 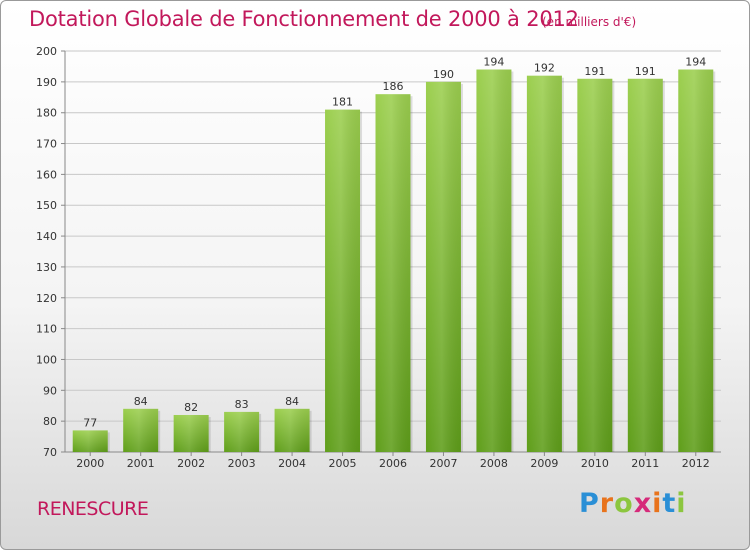 What do you see at coordinates (292, 463) in the screenshot?
I see `x-tick-label-2004: 2004` at bounding box center [292, 463].